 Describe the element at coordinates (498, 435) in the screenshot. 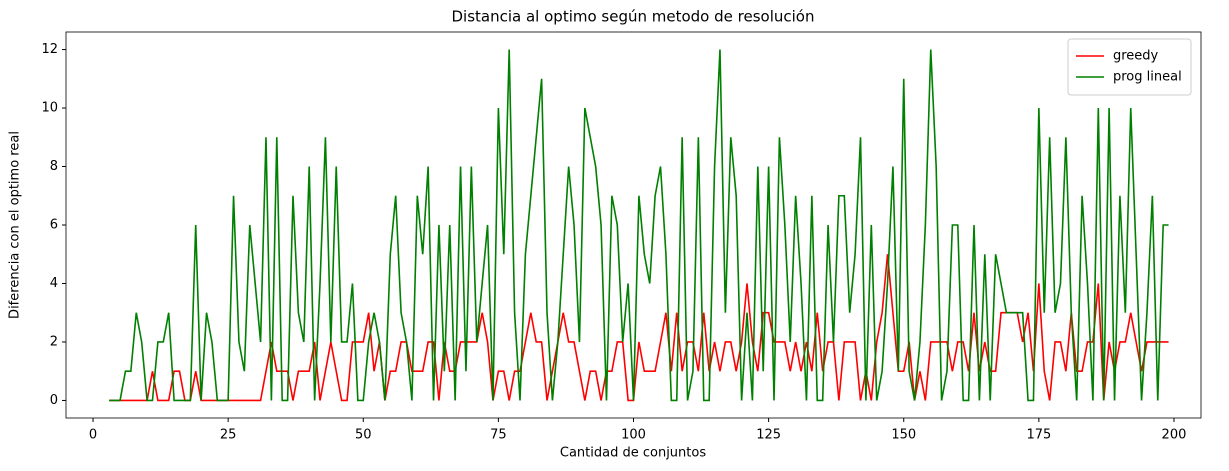

I see `x-tick-label: 75` at that location.